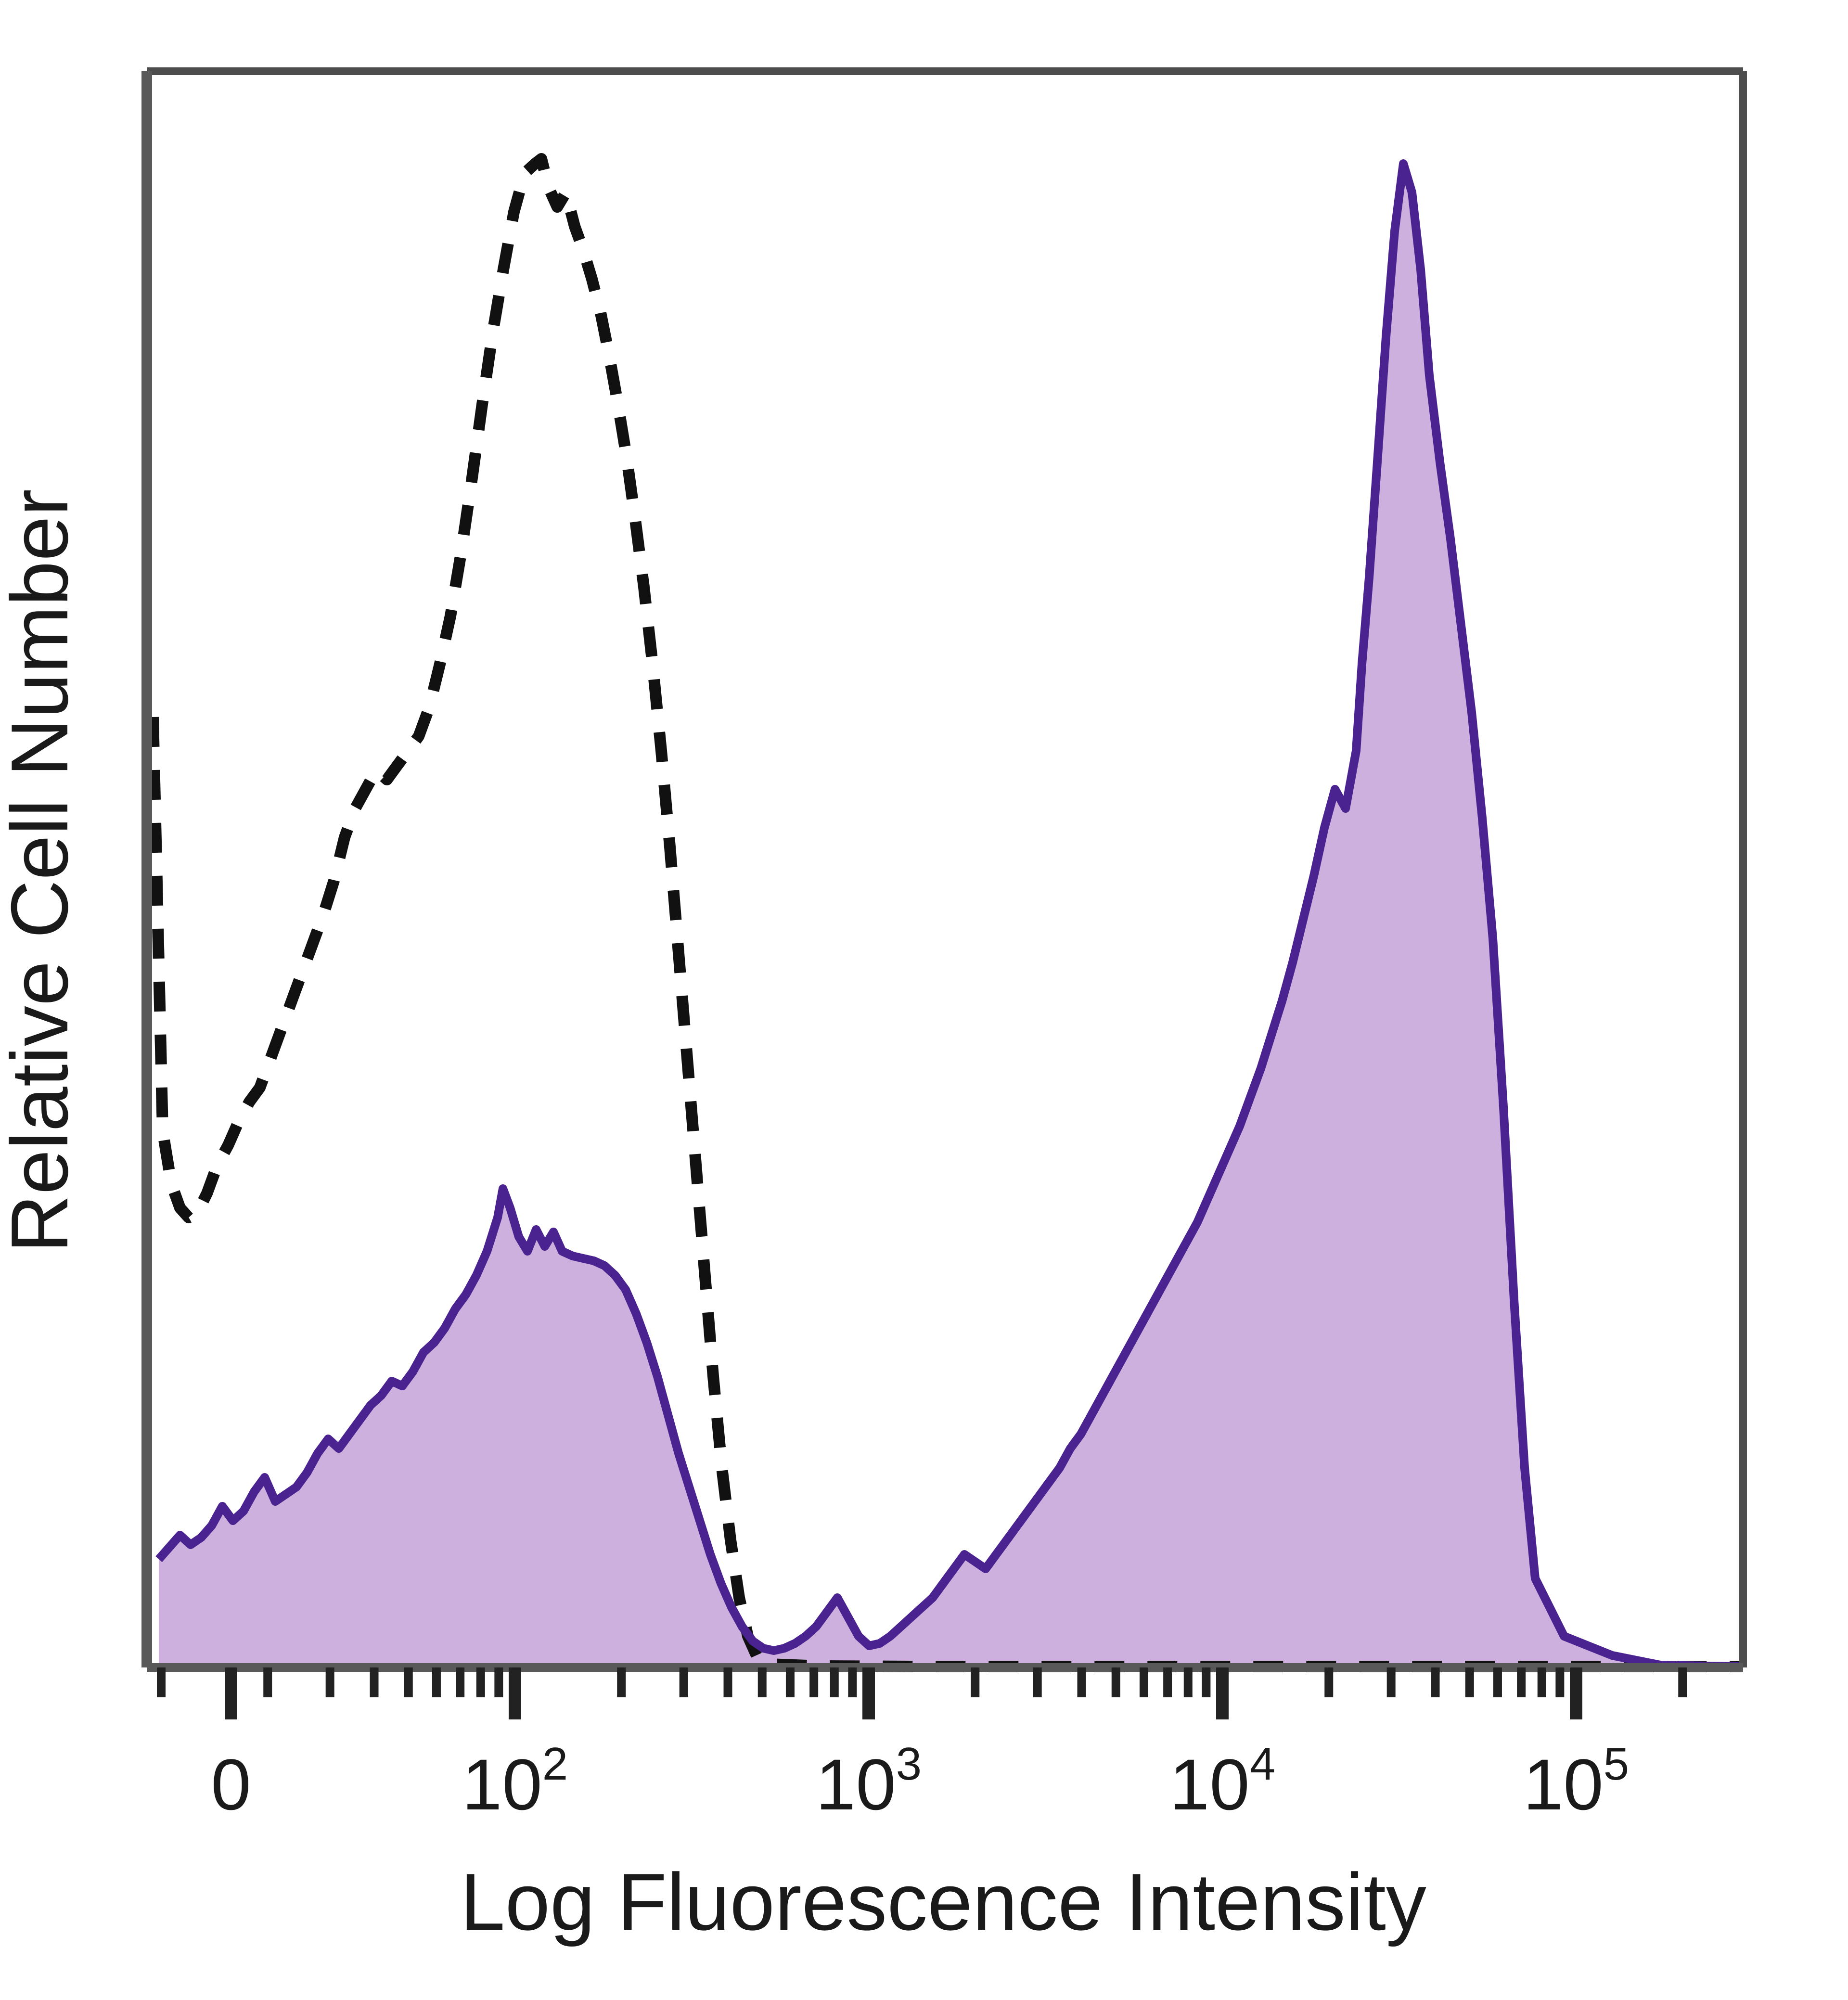 The height and width of the screenshot is (2000, 1848). What do you see at coordinates (1222, 1781) in the screenshot?
I see `x-axis-tick-label: 10⁴` at bounding box center [1222, 1781].